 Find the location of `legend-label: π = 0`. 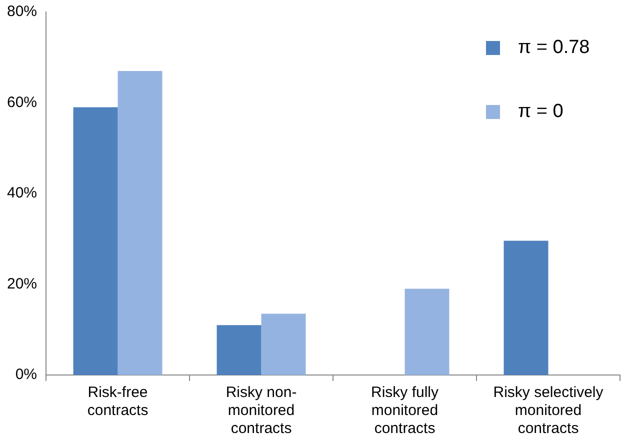

legend-label: π = 0 is located at coordinates (541, 112).